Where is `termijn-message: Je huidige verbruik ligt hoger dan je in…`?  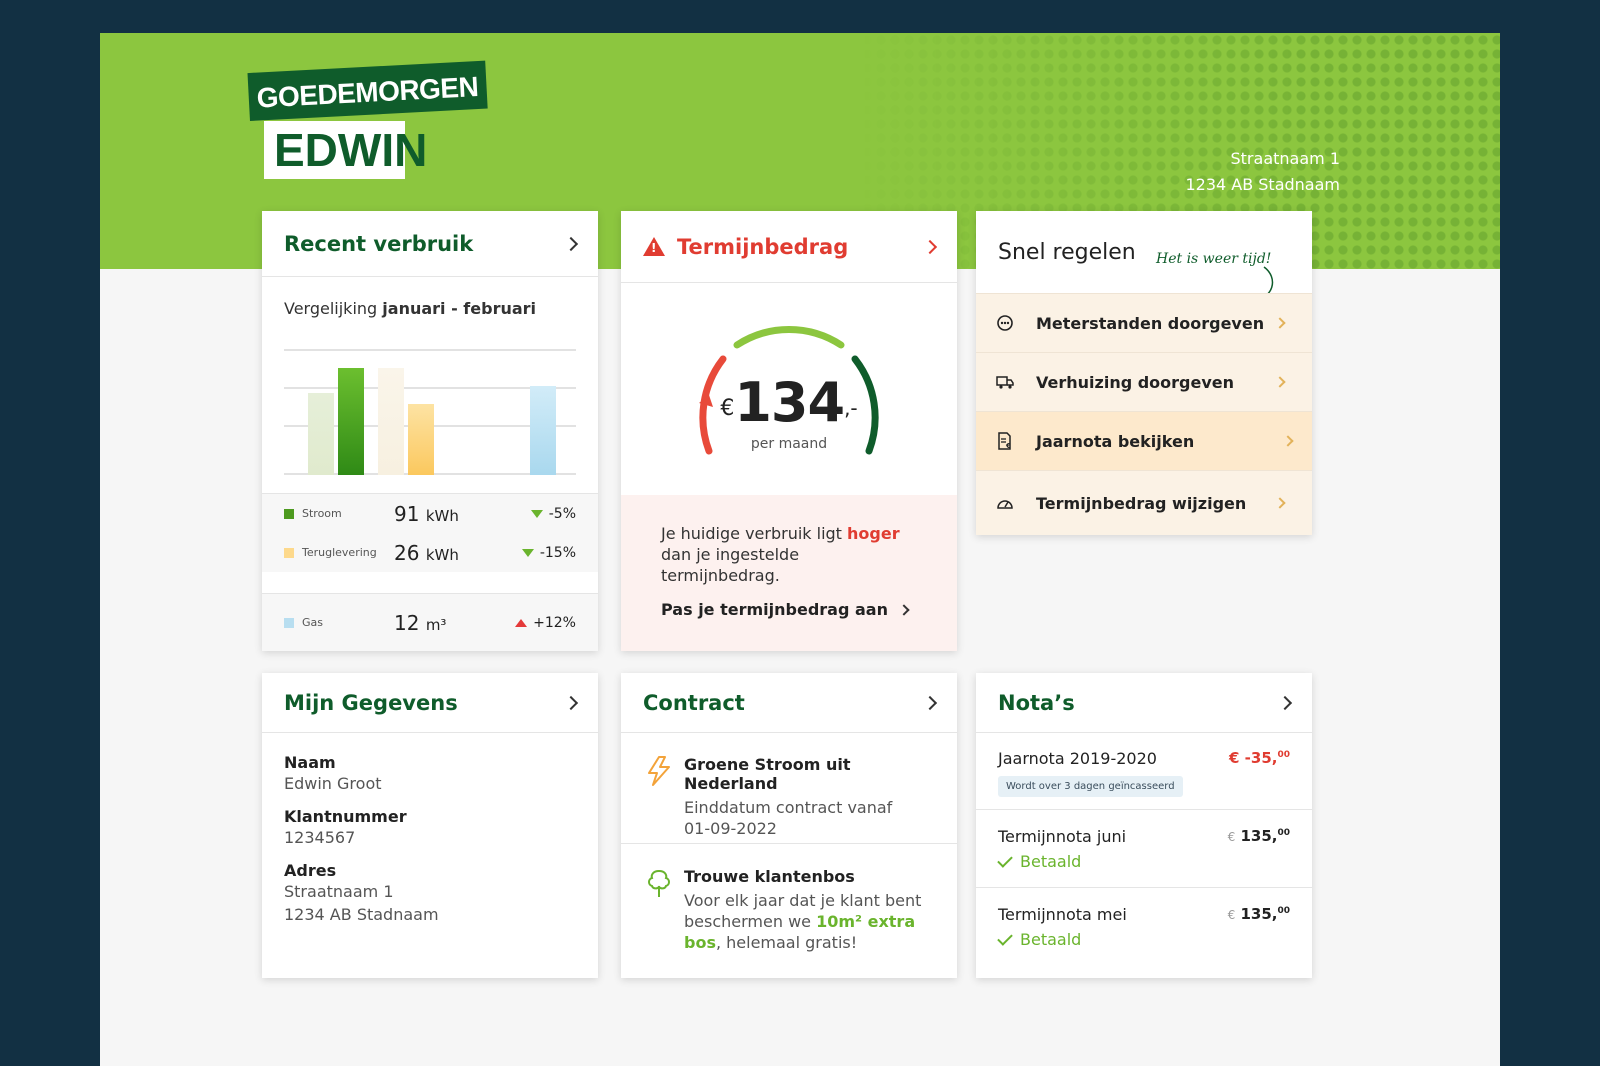
termijn-message: Je huidige verbruik ligt hoger dan je in… is located at coordinates (789, 554).